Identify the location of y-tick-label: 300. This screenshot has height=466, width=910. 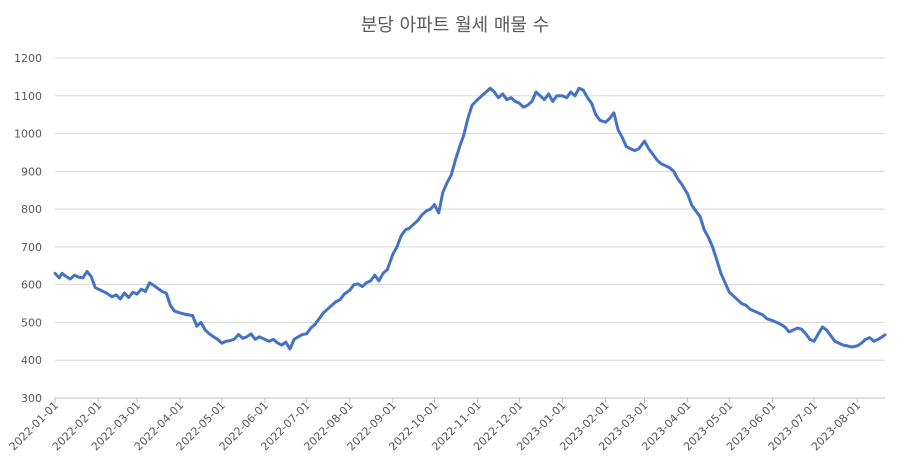
(31, 398).